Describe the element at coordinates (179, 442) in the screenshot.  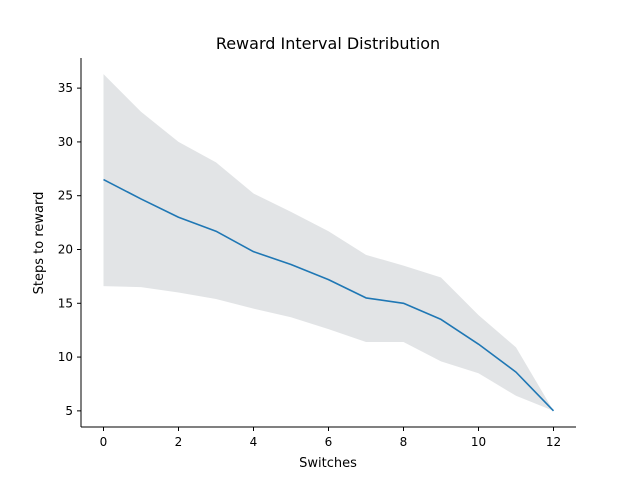
I see `x-tick-label: 2` at that location.